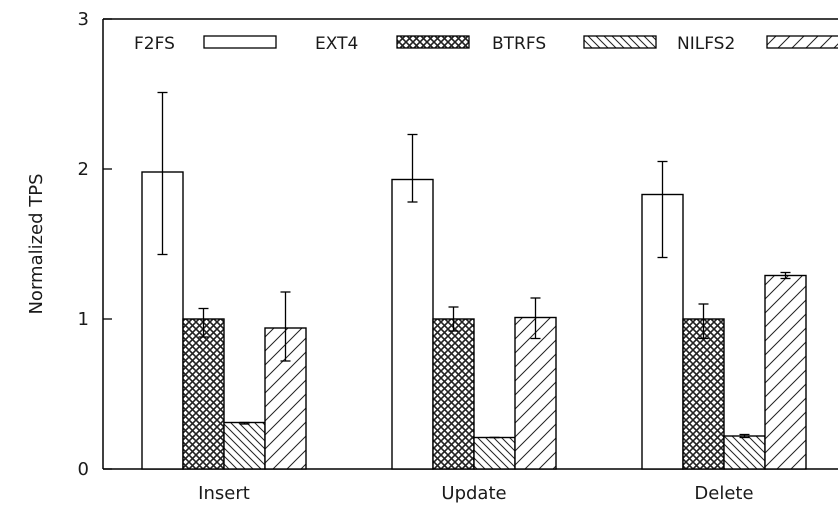 The image size is (838, 506). Describe the element at coordinates (36, 243) in the screenshot. I see `y-axis-title: Normalized TPS` at that location.